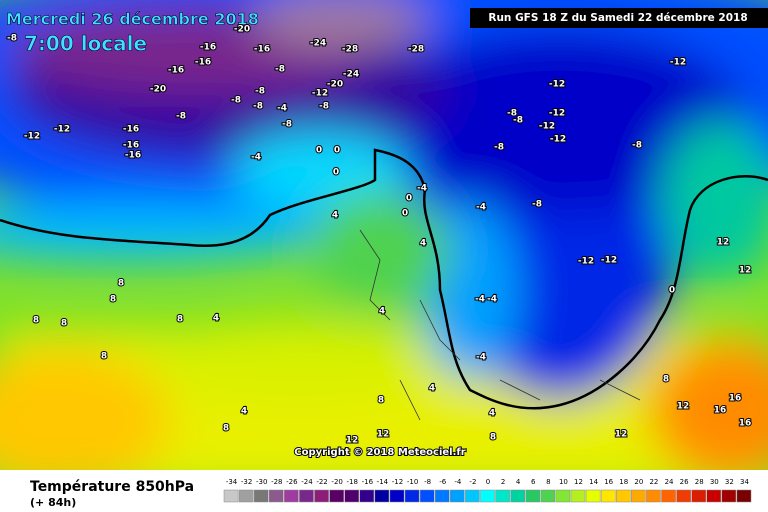 This screenshot has width=768, height=512. I want to click on contour-label: 16, so click(745, 424).